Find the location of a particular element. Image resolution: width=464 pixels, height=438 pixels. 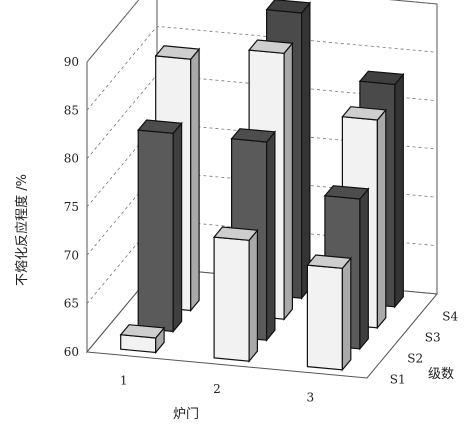

bar-2-S2-side is located at coordinates (271, 236).